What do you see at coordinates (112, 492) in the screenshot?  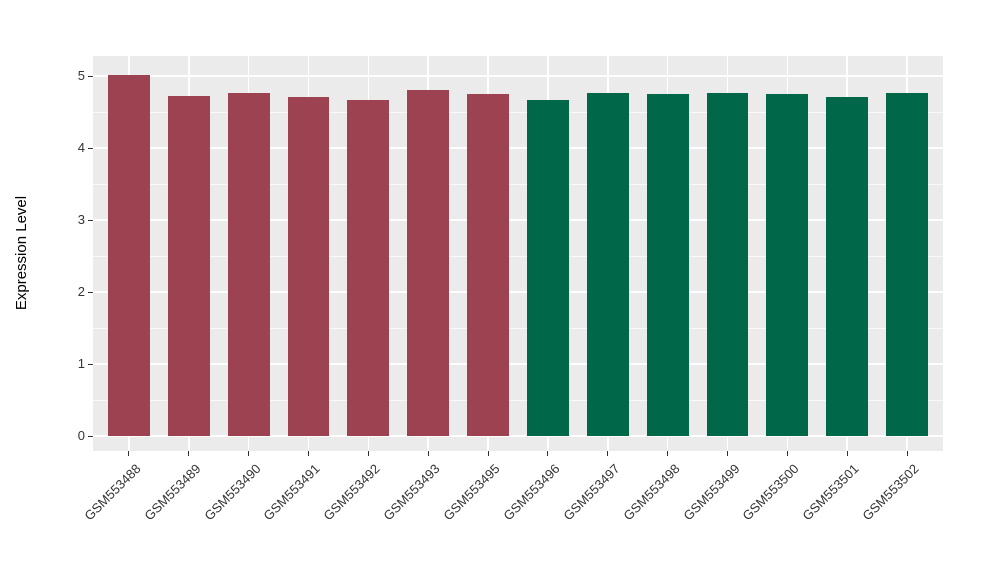 I see `x-tick-label: GSM553488` at bounding box center [112, 492].